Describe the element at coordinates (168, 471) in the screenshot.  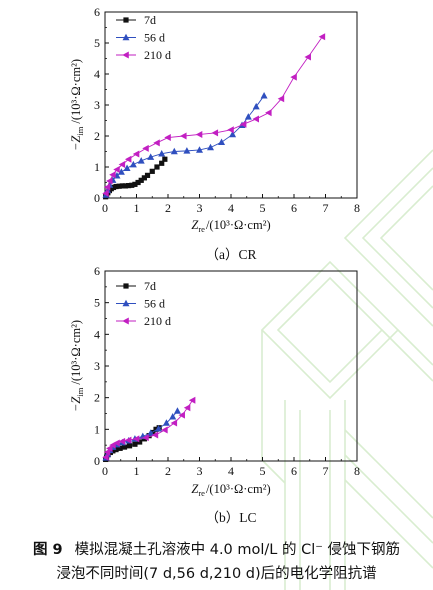
I see `x-tick-label: 2` at that location.